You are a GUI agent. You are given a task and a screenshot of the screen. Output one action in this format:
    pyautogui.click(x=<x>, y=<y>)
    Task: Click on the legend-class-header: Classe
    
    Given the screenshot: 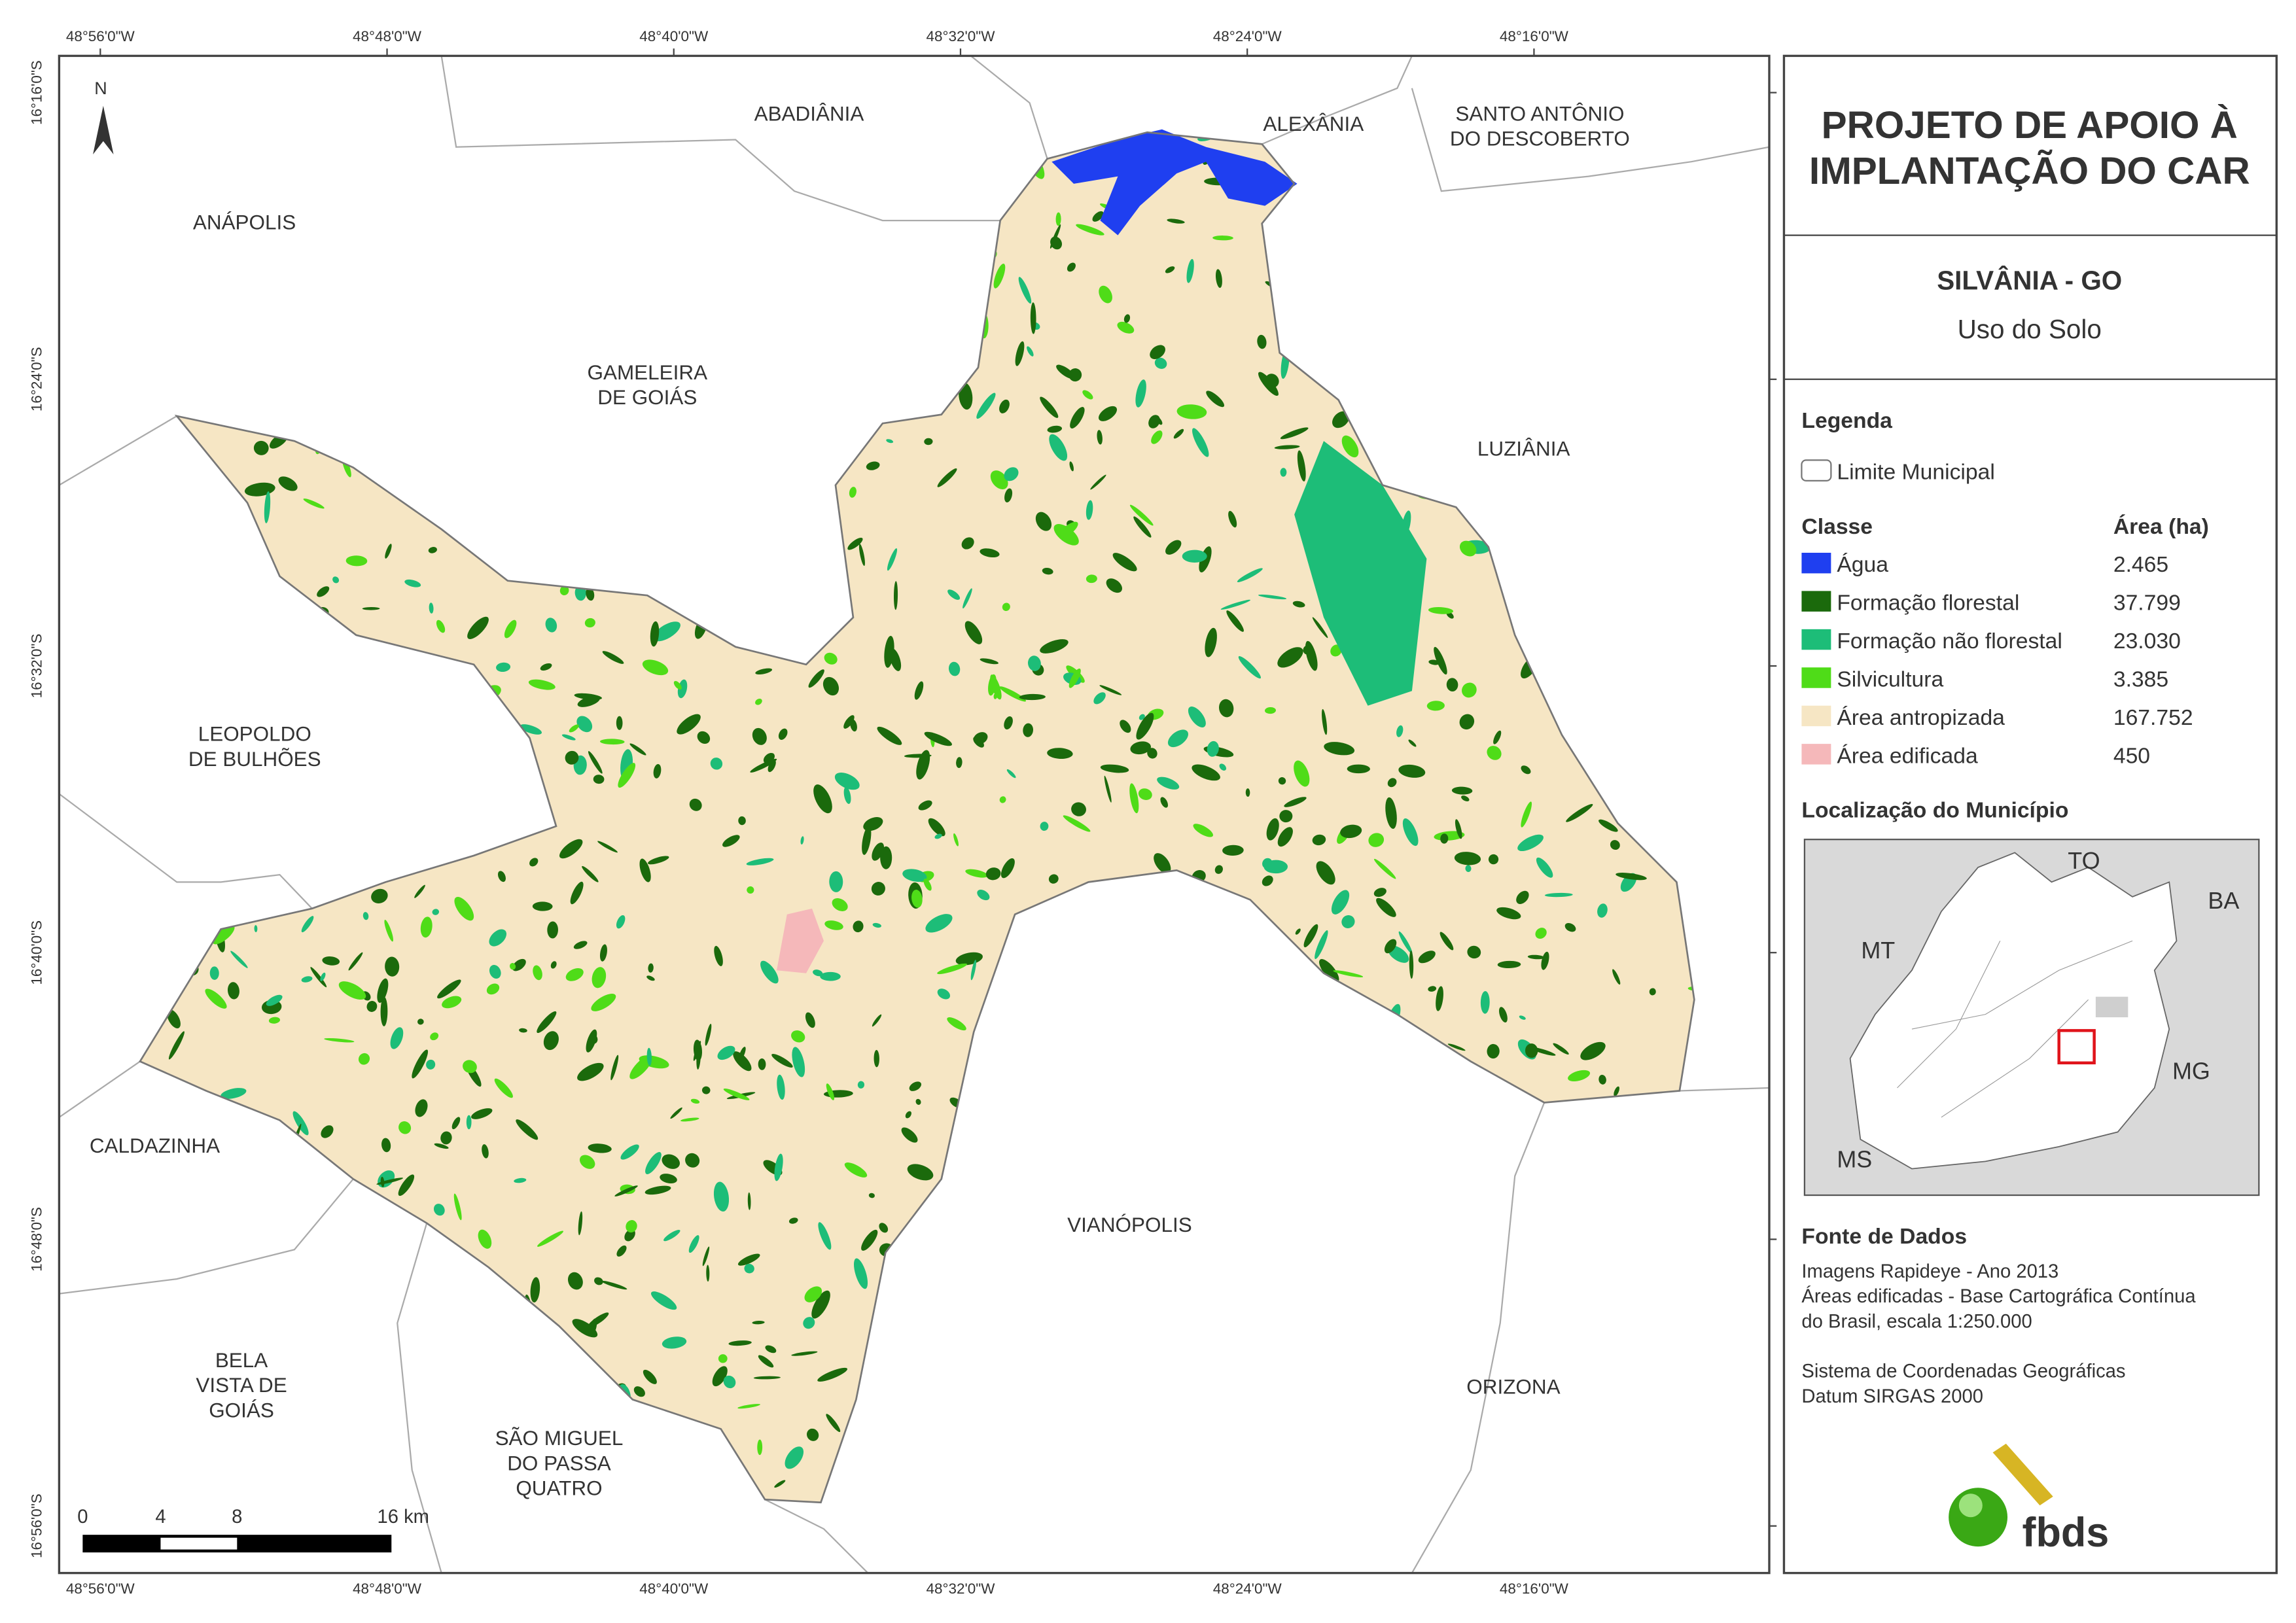 What is the action you would take?
    pyautogui.click(x=1837, y=526)
    